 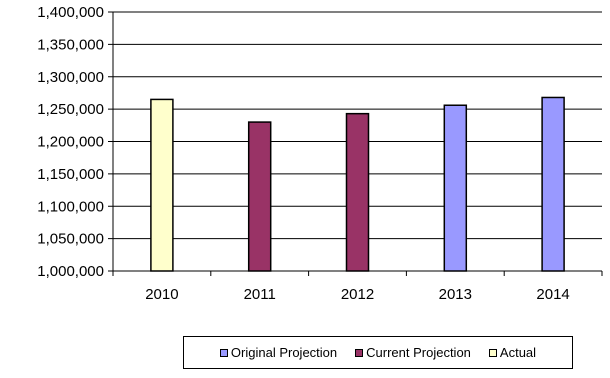 I want to click on legend-item-actual: Actual, so click(x=512, y=352).